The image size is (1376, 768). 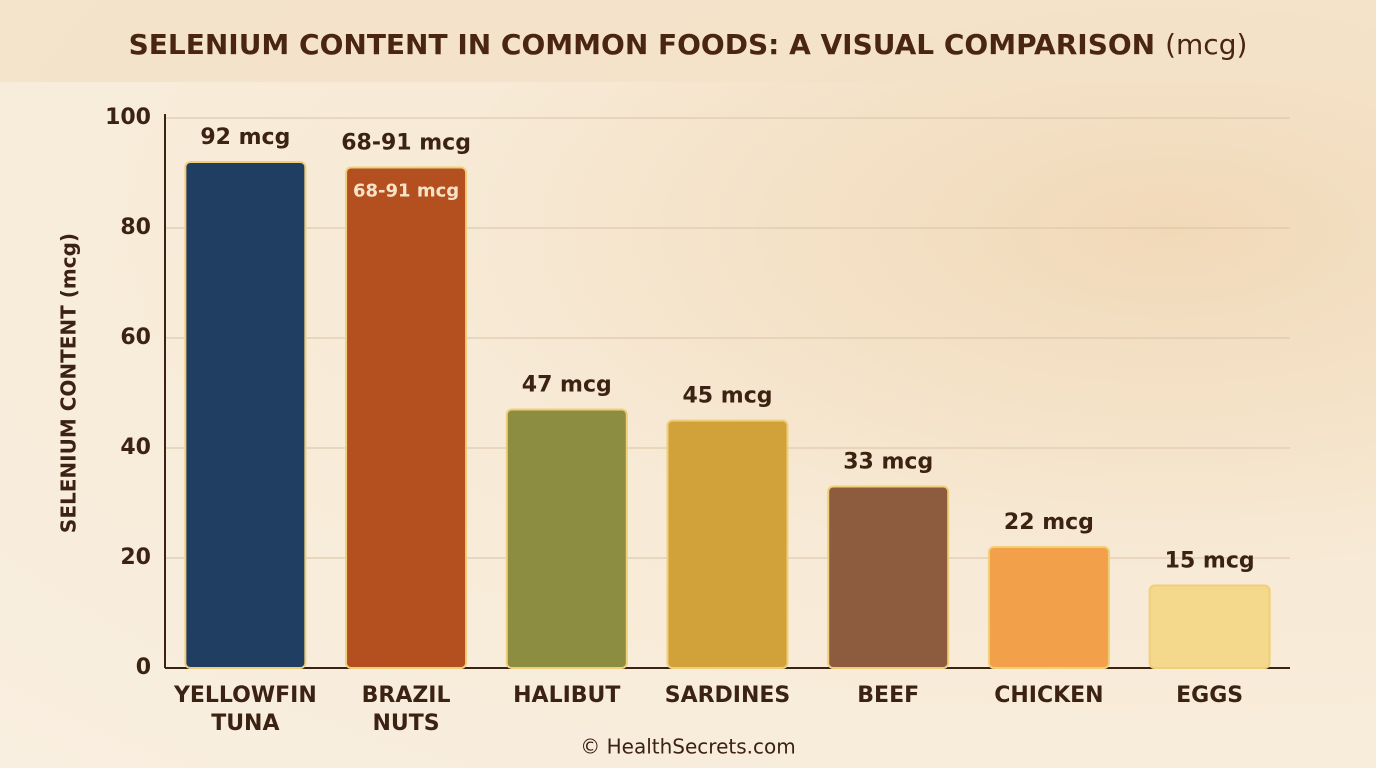 I want to click on title-band, so click(x=688, y=41).